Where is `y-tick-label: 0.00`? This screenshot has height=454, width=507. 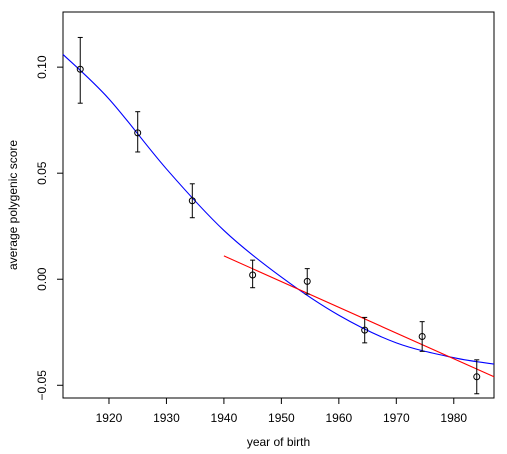 y-tick-label: 0.00 is located at coordinates (42, 279).